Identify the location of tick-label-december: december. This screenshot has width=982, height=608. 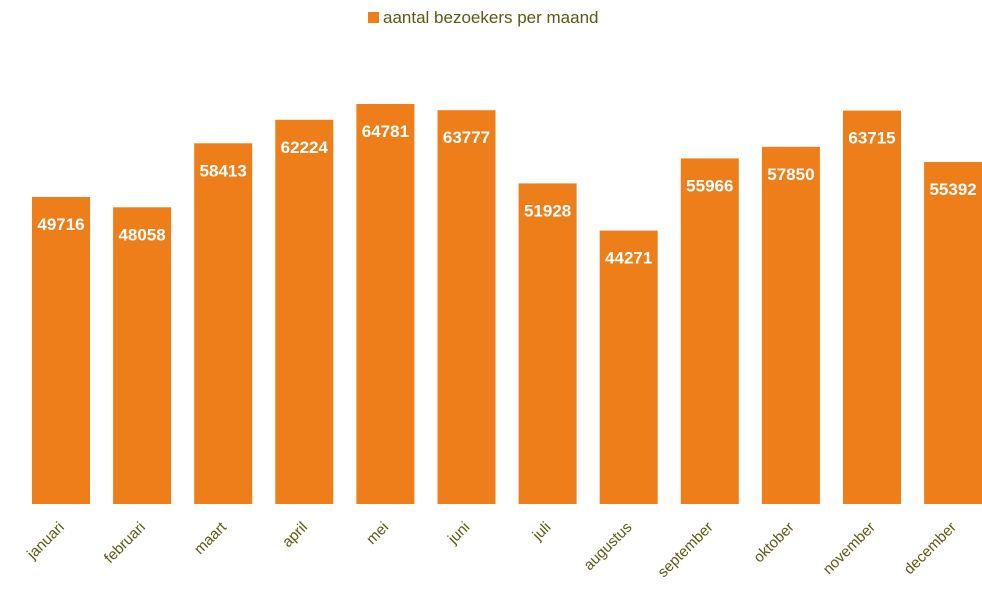
(930, 548).